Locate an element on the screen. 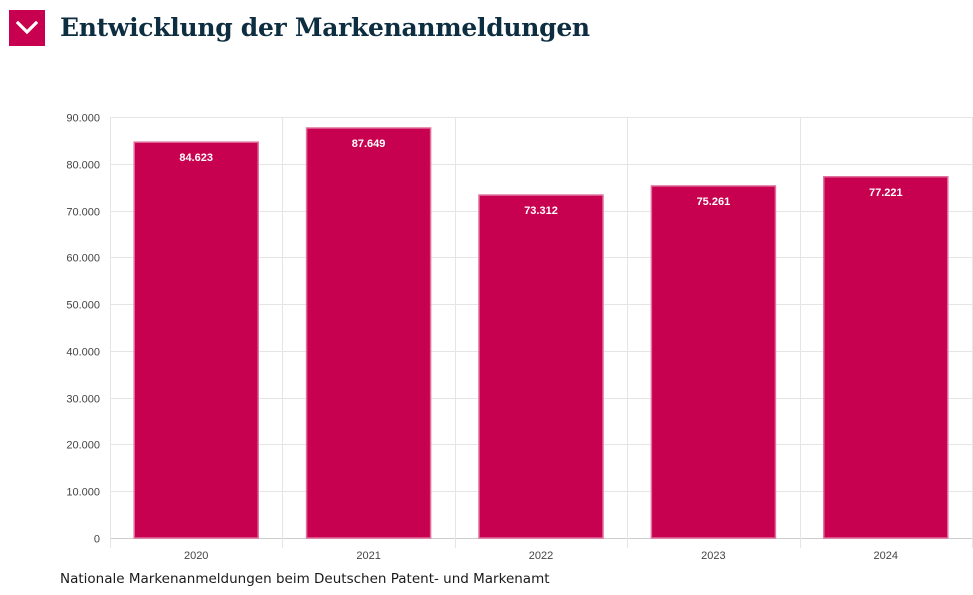  x-tick-label: 2022 is located at coordinates (541, 556).